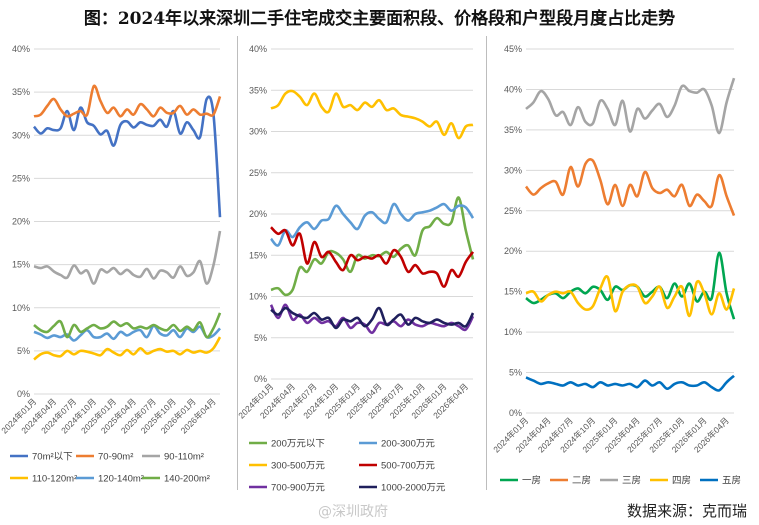 Image resolution: width=759 pixels, height=525 pixels. Describe the element at coordinates (298, 466) in the screenshot. I see `legend-label: 300-500万元` at that location.